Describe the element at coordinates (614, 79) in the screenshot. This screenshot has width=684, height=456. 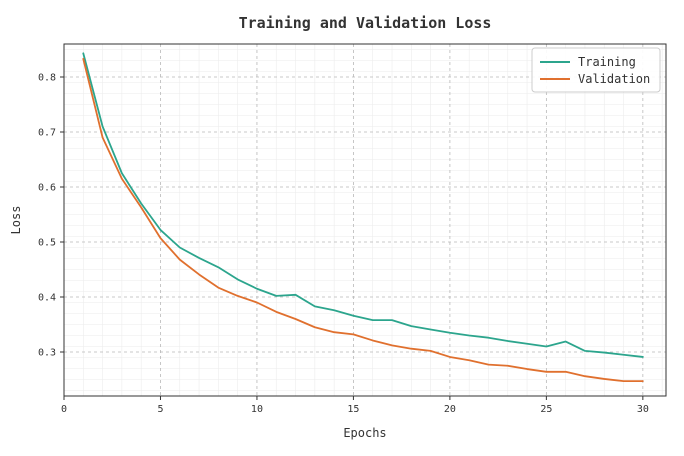
I see `legend-label-validation: Validation` at that location.